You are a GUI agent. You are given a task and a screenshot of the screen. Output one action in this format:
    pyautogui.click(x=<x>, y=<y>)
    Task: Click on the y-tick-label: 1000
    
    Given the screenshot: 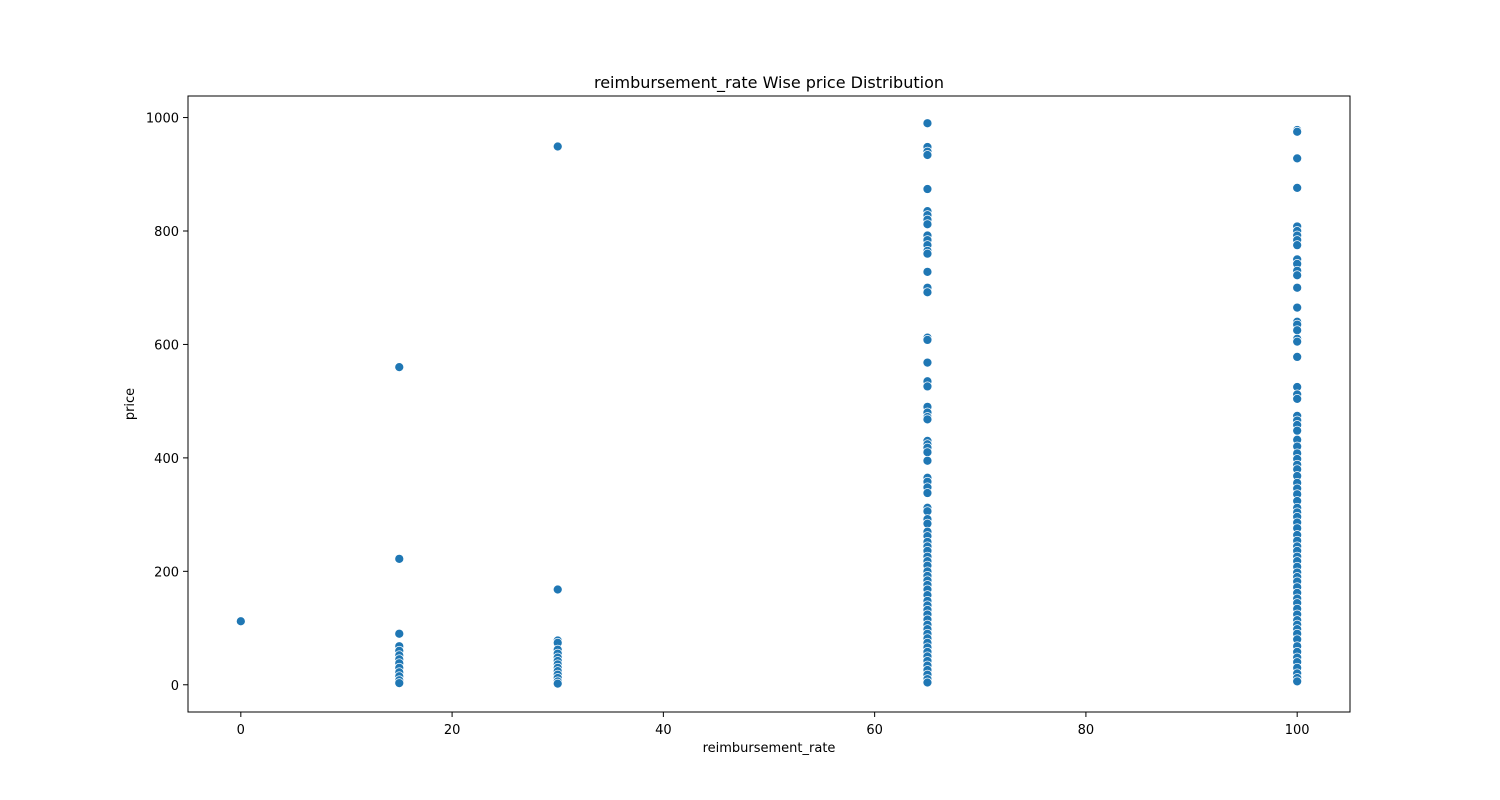 What is the action you would take?
    pyautogui.click(x=162, y=119)
    